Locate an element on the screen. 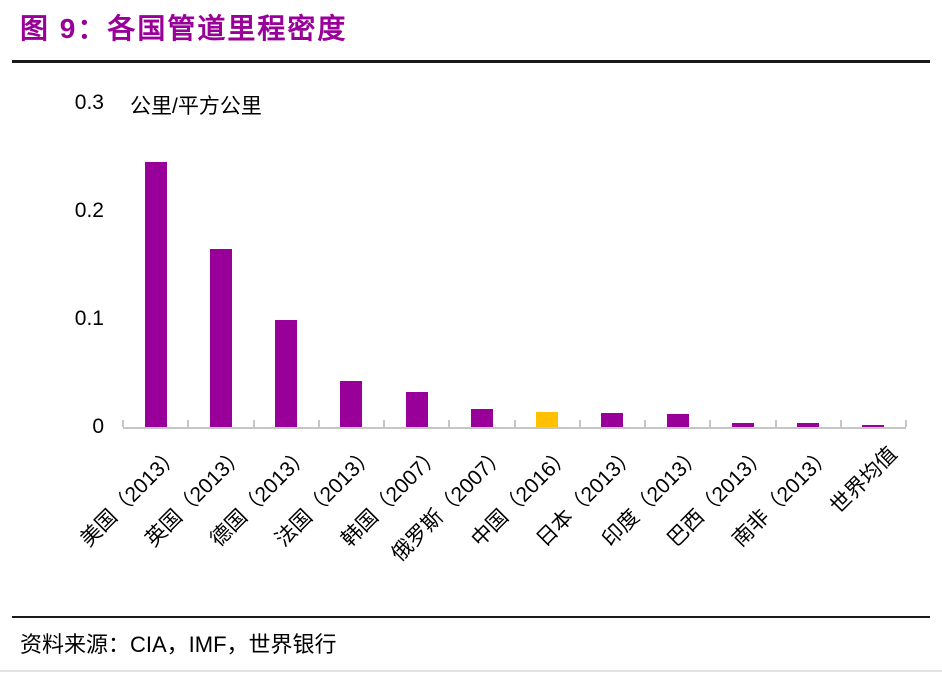 This screenshot has width=942, height=675. figure-title: 图 9：各国管道里程密度 is located at coordinates (184, 28).